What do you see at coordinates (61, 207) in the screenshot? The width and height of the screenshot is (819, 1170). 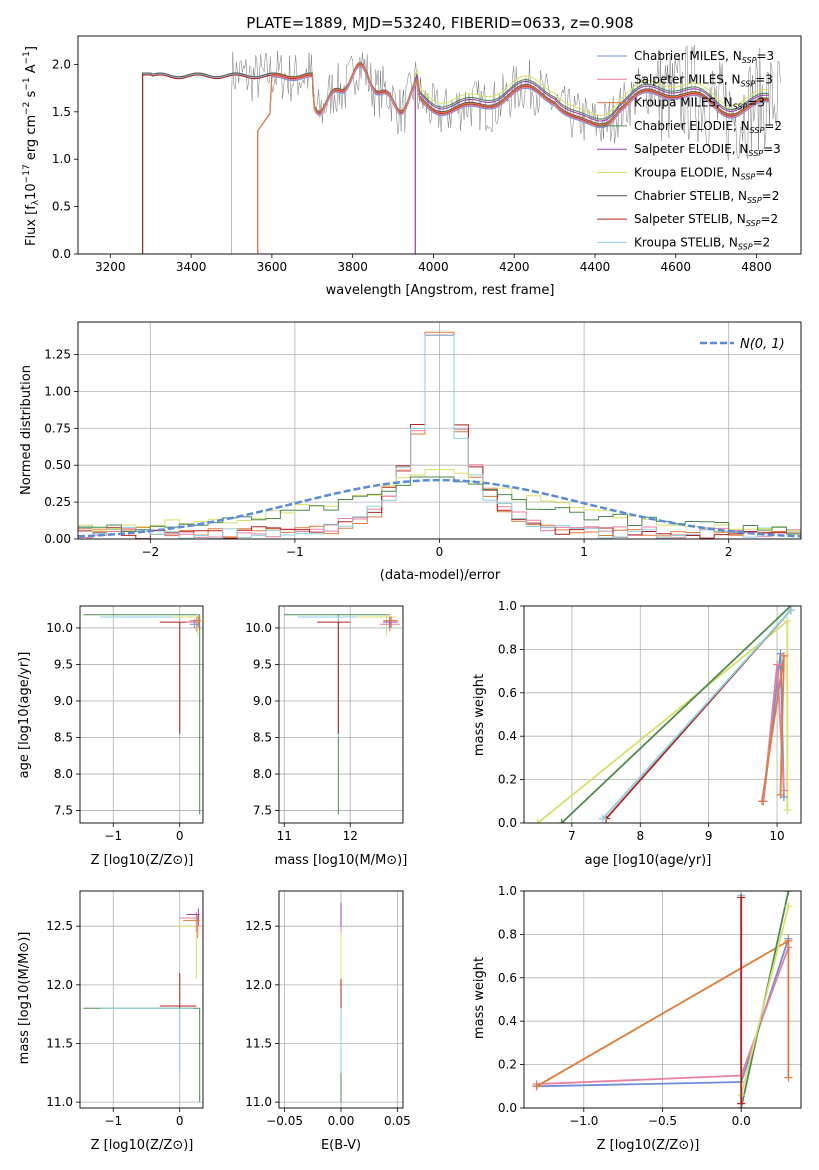 I see `y-tick-label: 0.5` at bounding box center [61, 207].